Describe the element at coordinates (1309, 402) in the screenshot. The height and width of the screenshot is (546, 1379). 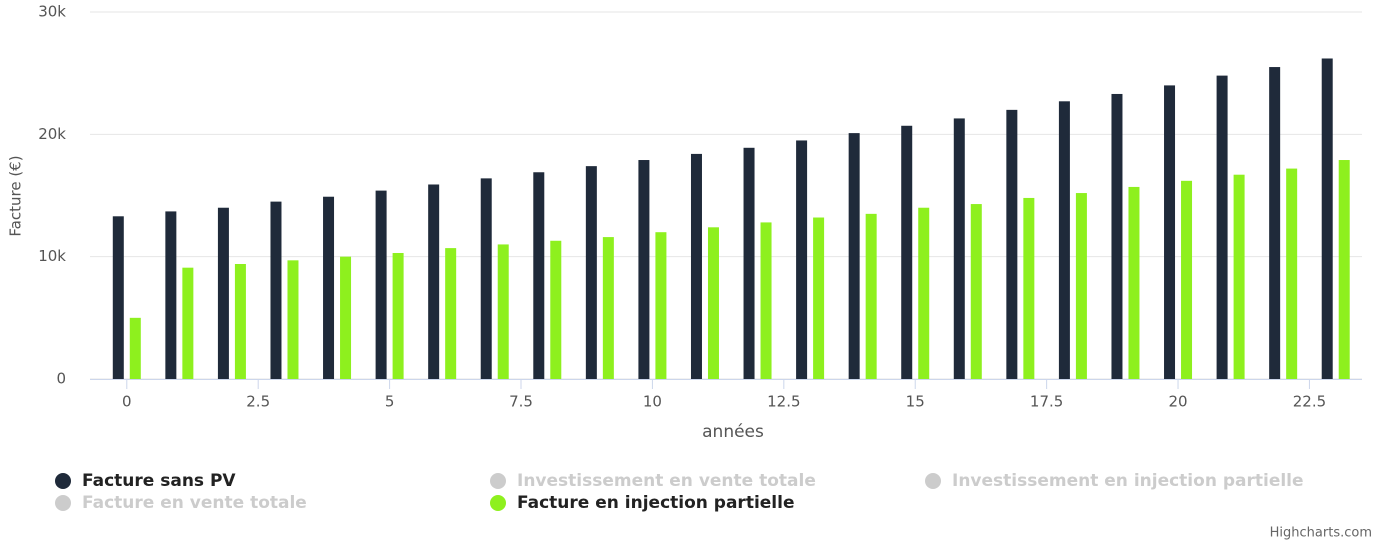
I see `x-tick-label: 22.5` at that location.